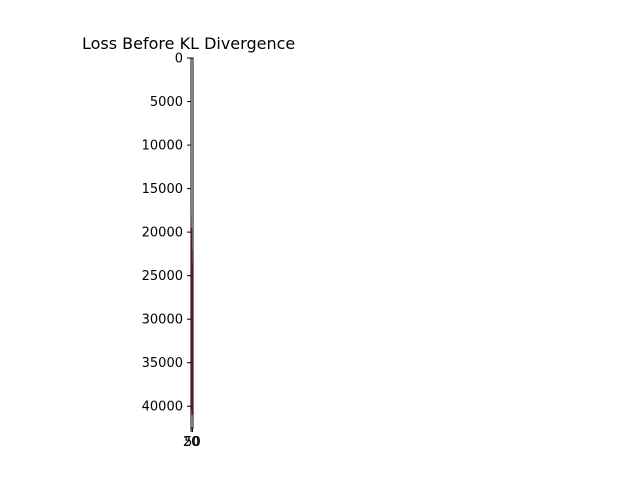 The image size is (640, 484). I want to click on y-tick-label: 5000, so click(166, 102).